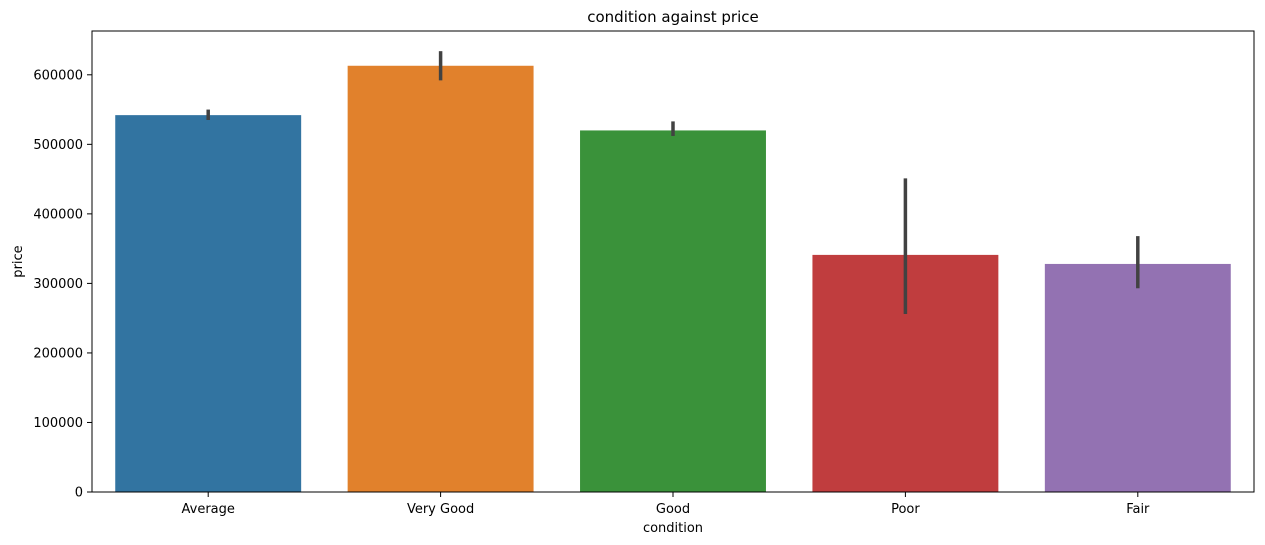  What do you see at coordinates (440, 279) in the screenshot?
I see `bar-very-good` at bounding box center [440, 279].